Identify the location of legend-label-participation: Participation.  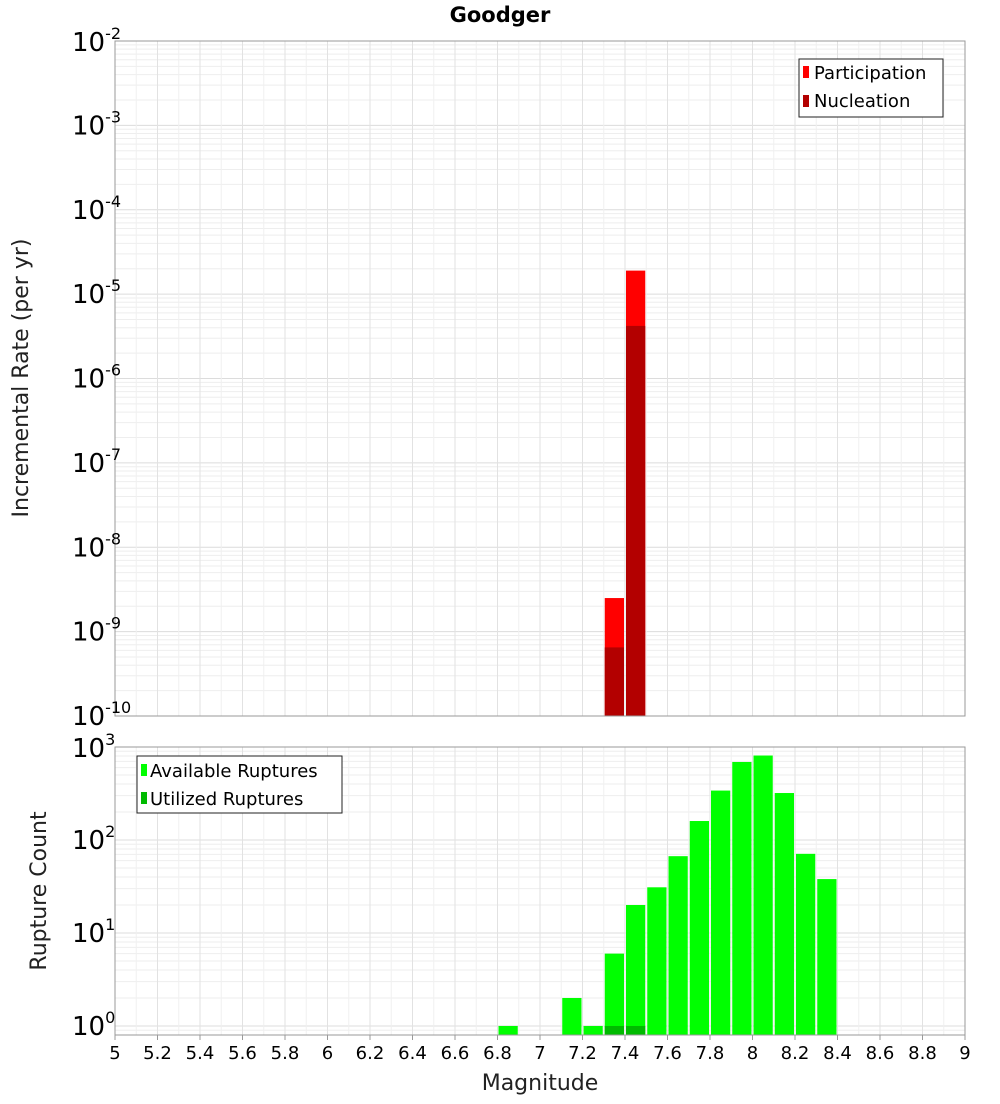
(870, 73).